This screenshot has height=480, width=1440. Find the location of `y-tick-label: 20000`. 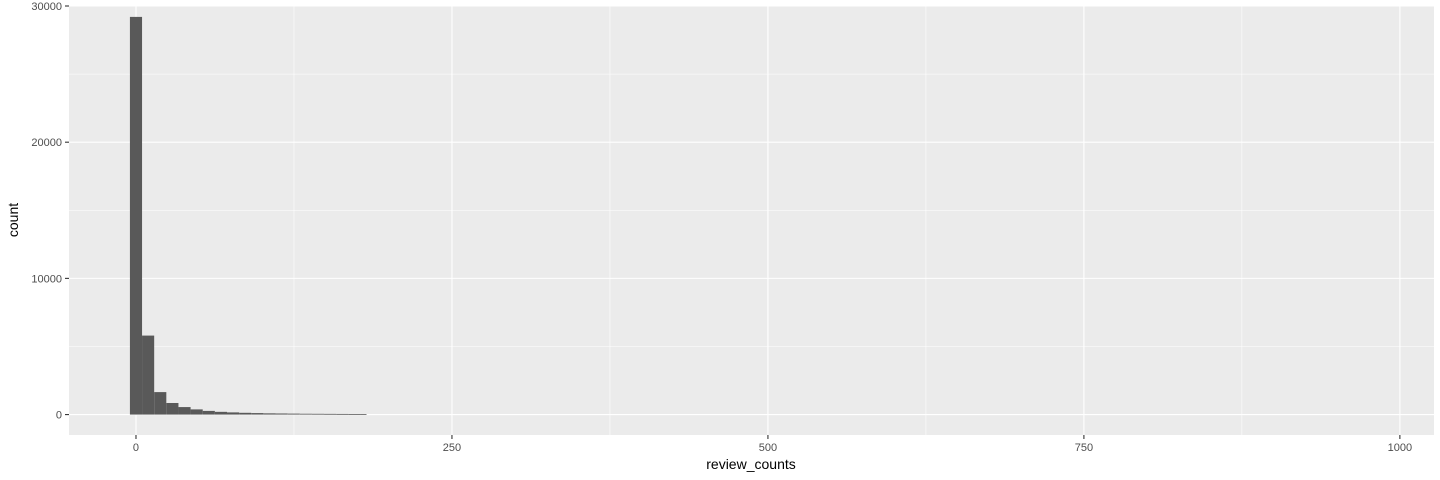

y-tick-label: 20000 is located at coordinates (46, 143).